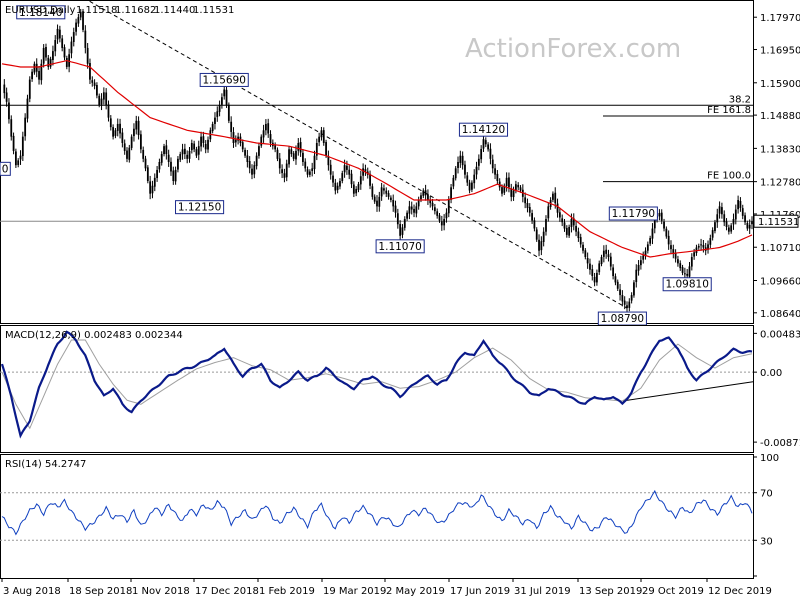 The image size is (800, 600). What do you see at coordinates (415, 591) in the screenshot?
I see `x-tick-label: 2 May 2019` at bounding box center [415, 591].